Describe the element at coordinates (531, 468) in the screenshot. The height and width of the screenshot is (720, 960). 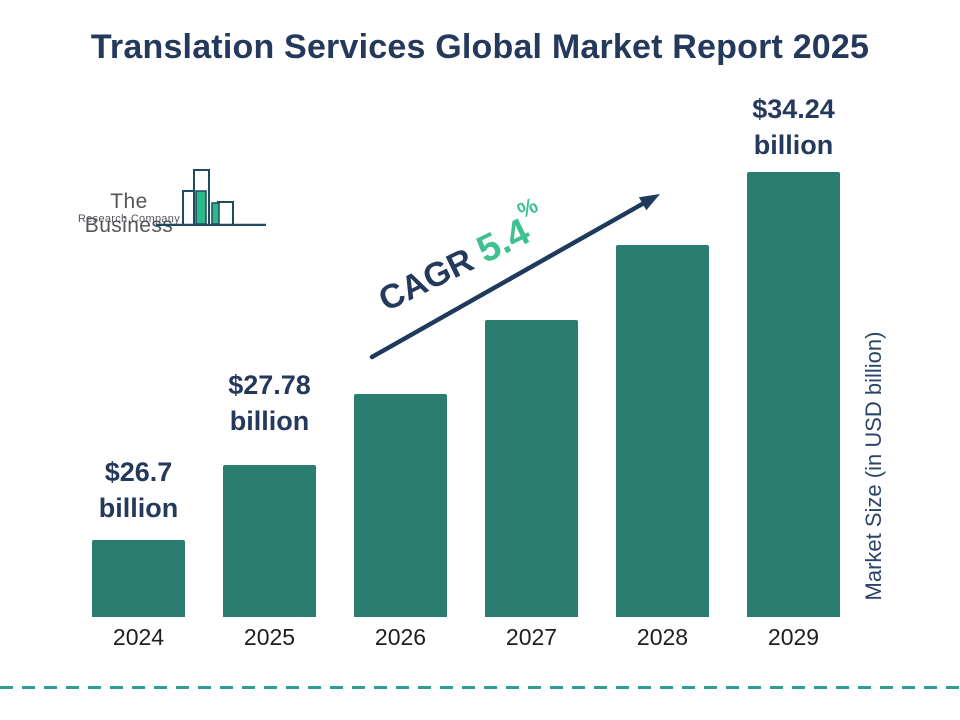
I see `bar-2027` at that location.